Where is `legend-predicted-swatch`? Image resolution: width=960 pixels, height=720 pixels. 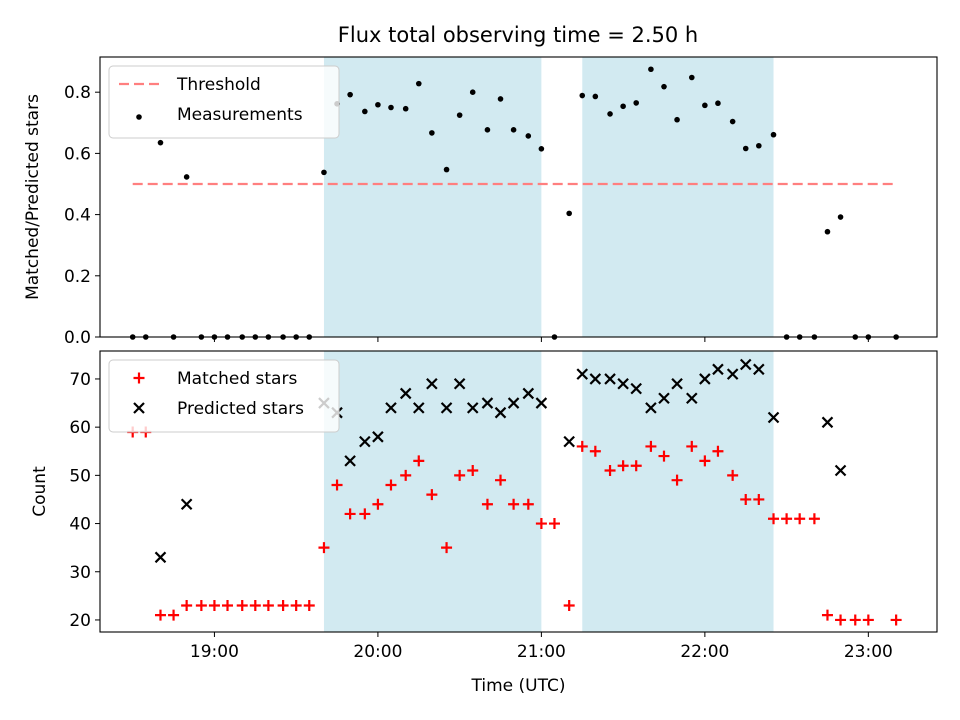 legend-predicted-swatch is located at coordinates (139, 408).